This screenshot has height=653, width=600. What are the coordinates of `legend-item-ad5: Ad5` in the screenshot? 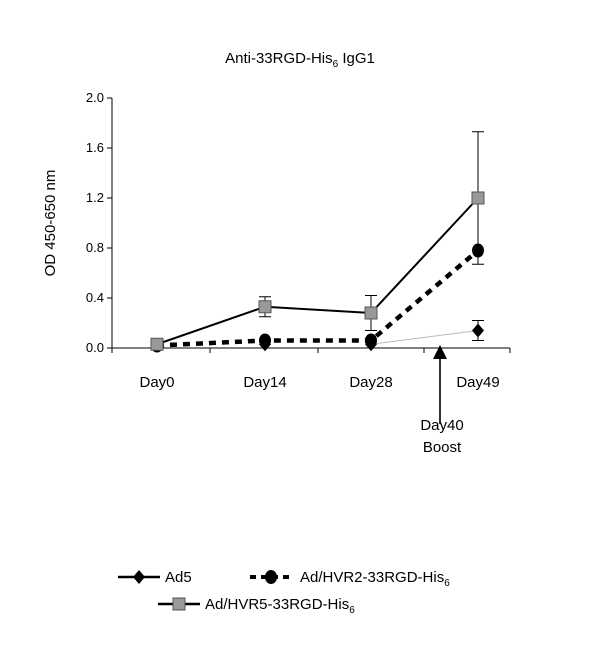 It's located at (155, 577).